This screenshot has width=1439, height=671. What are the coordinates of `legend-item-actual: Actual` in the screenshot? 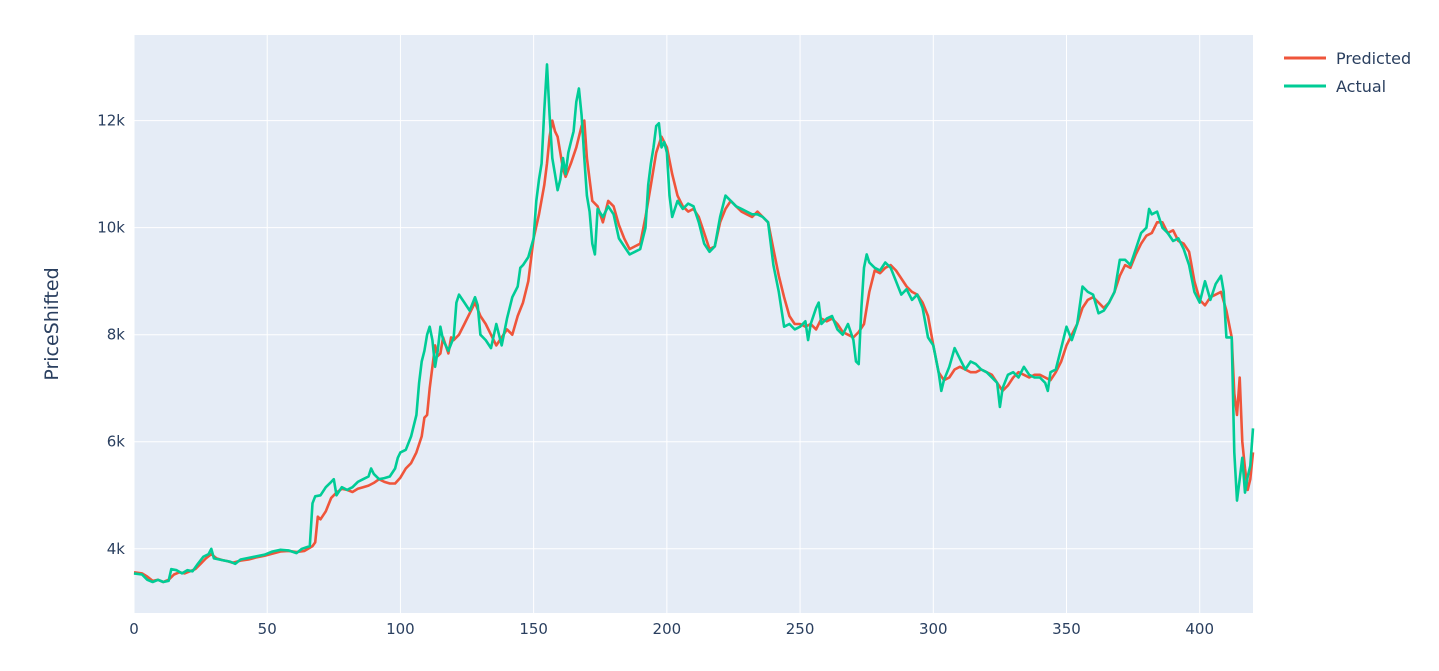 It's located at (1335, 86).